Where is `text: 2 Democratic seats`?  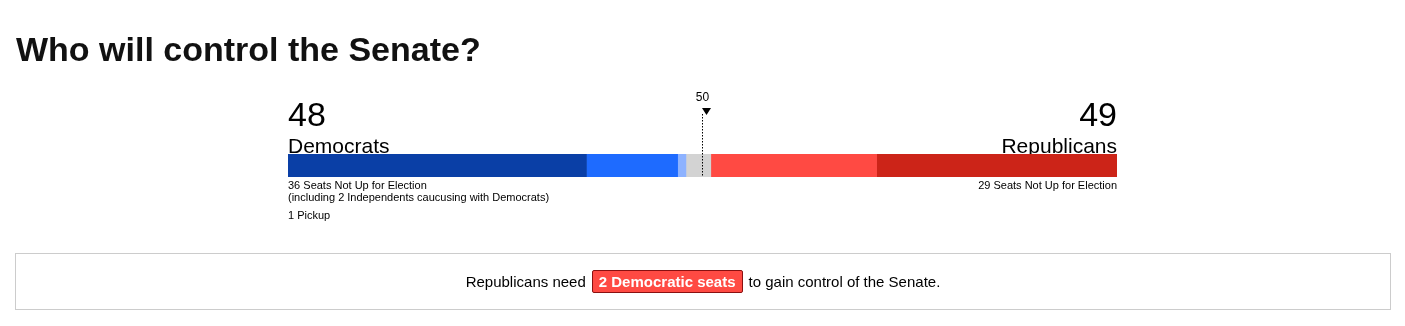 text: 2 Democratic seats is located at coordinates (667, 281).